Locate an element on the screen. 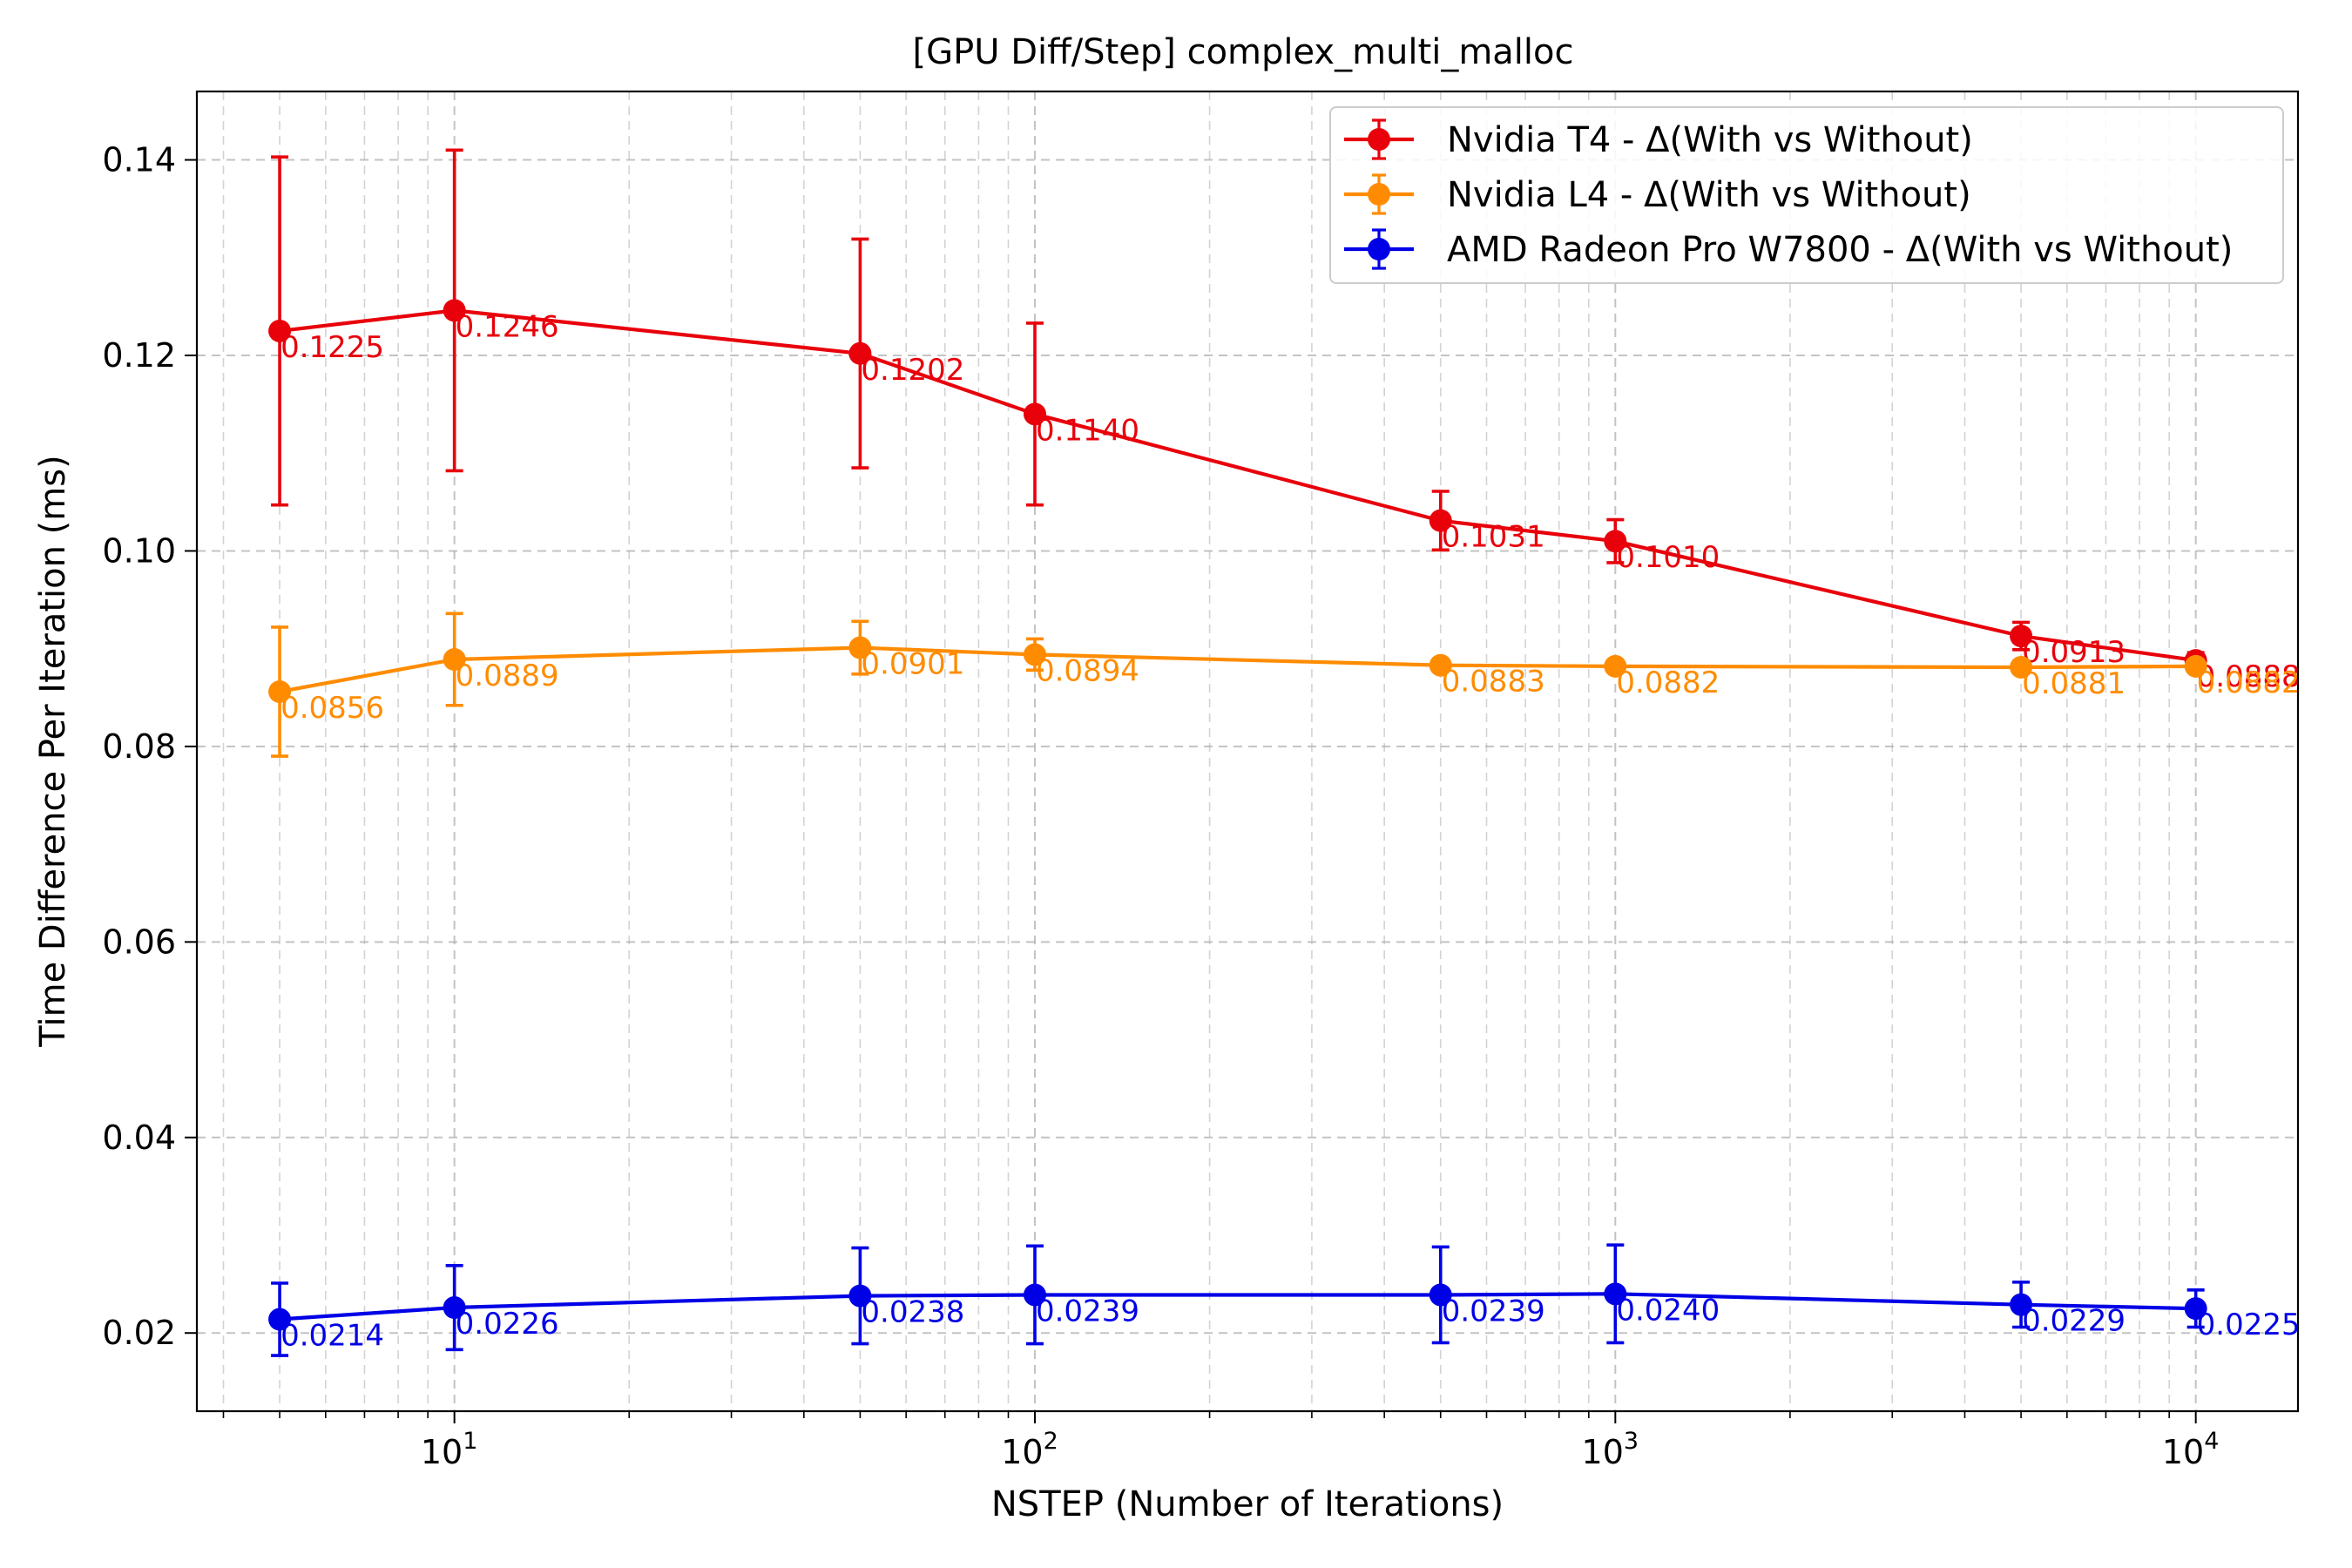 The height and width of the screenshot is (1568, 2352). y-tick-label: 0.10 is located at coordinates (139, 550).